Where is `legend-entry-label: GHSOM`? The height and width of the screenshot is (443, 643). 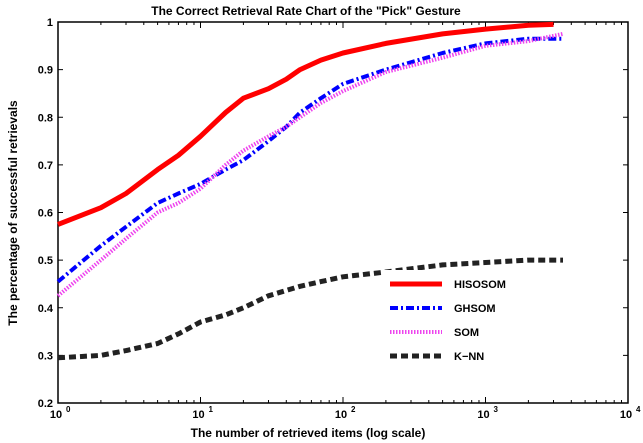 legend-entry-label: GHSOM is located at coordinates (475, 309).